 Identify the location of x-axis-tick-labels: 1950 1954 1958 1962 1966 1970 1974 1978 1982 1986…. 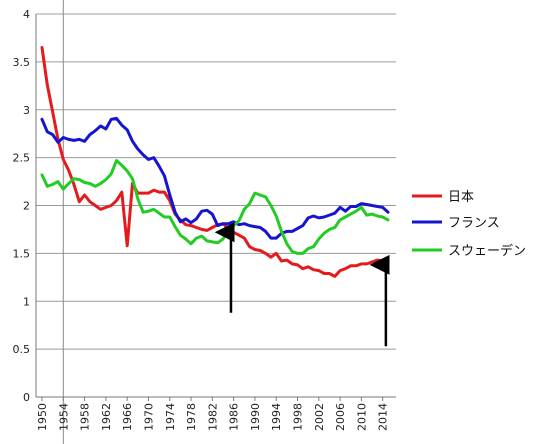
(213, 417).